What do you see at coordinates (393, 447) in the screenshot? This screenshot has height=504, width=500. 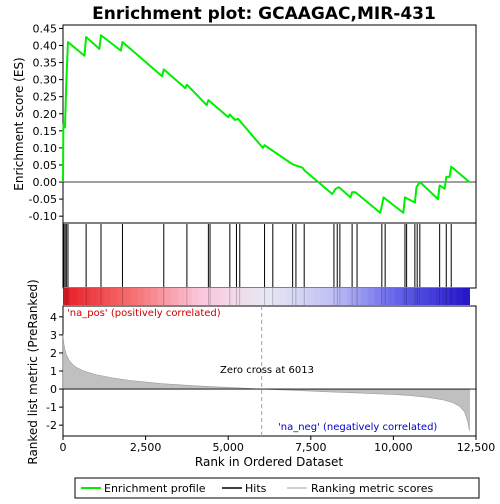 I see `rank-x-tick-label: 10,000` at bounding box center [393, 447].